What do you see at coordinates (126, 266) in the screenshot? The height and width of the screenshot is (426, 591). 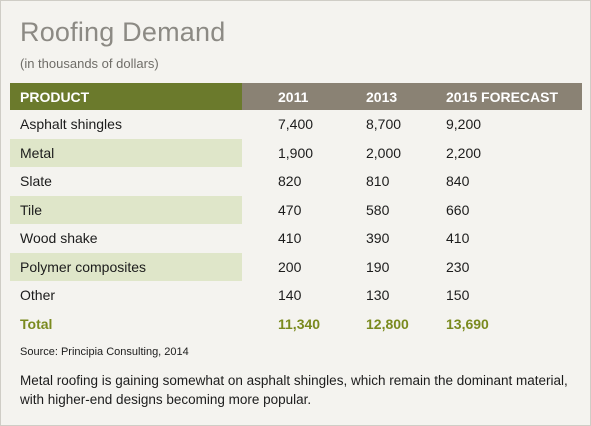 I see `row-label: Polymer composites` at bounding box center [126, 266].